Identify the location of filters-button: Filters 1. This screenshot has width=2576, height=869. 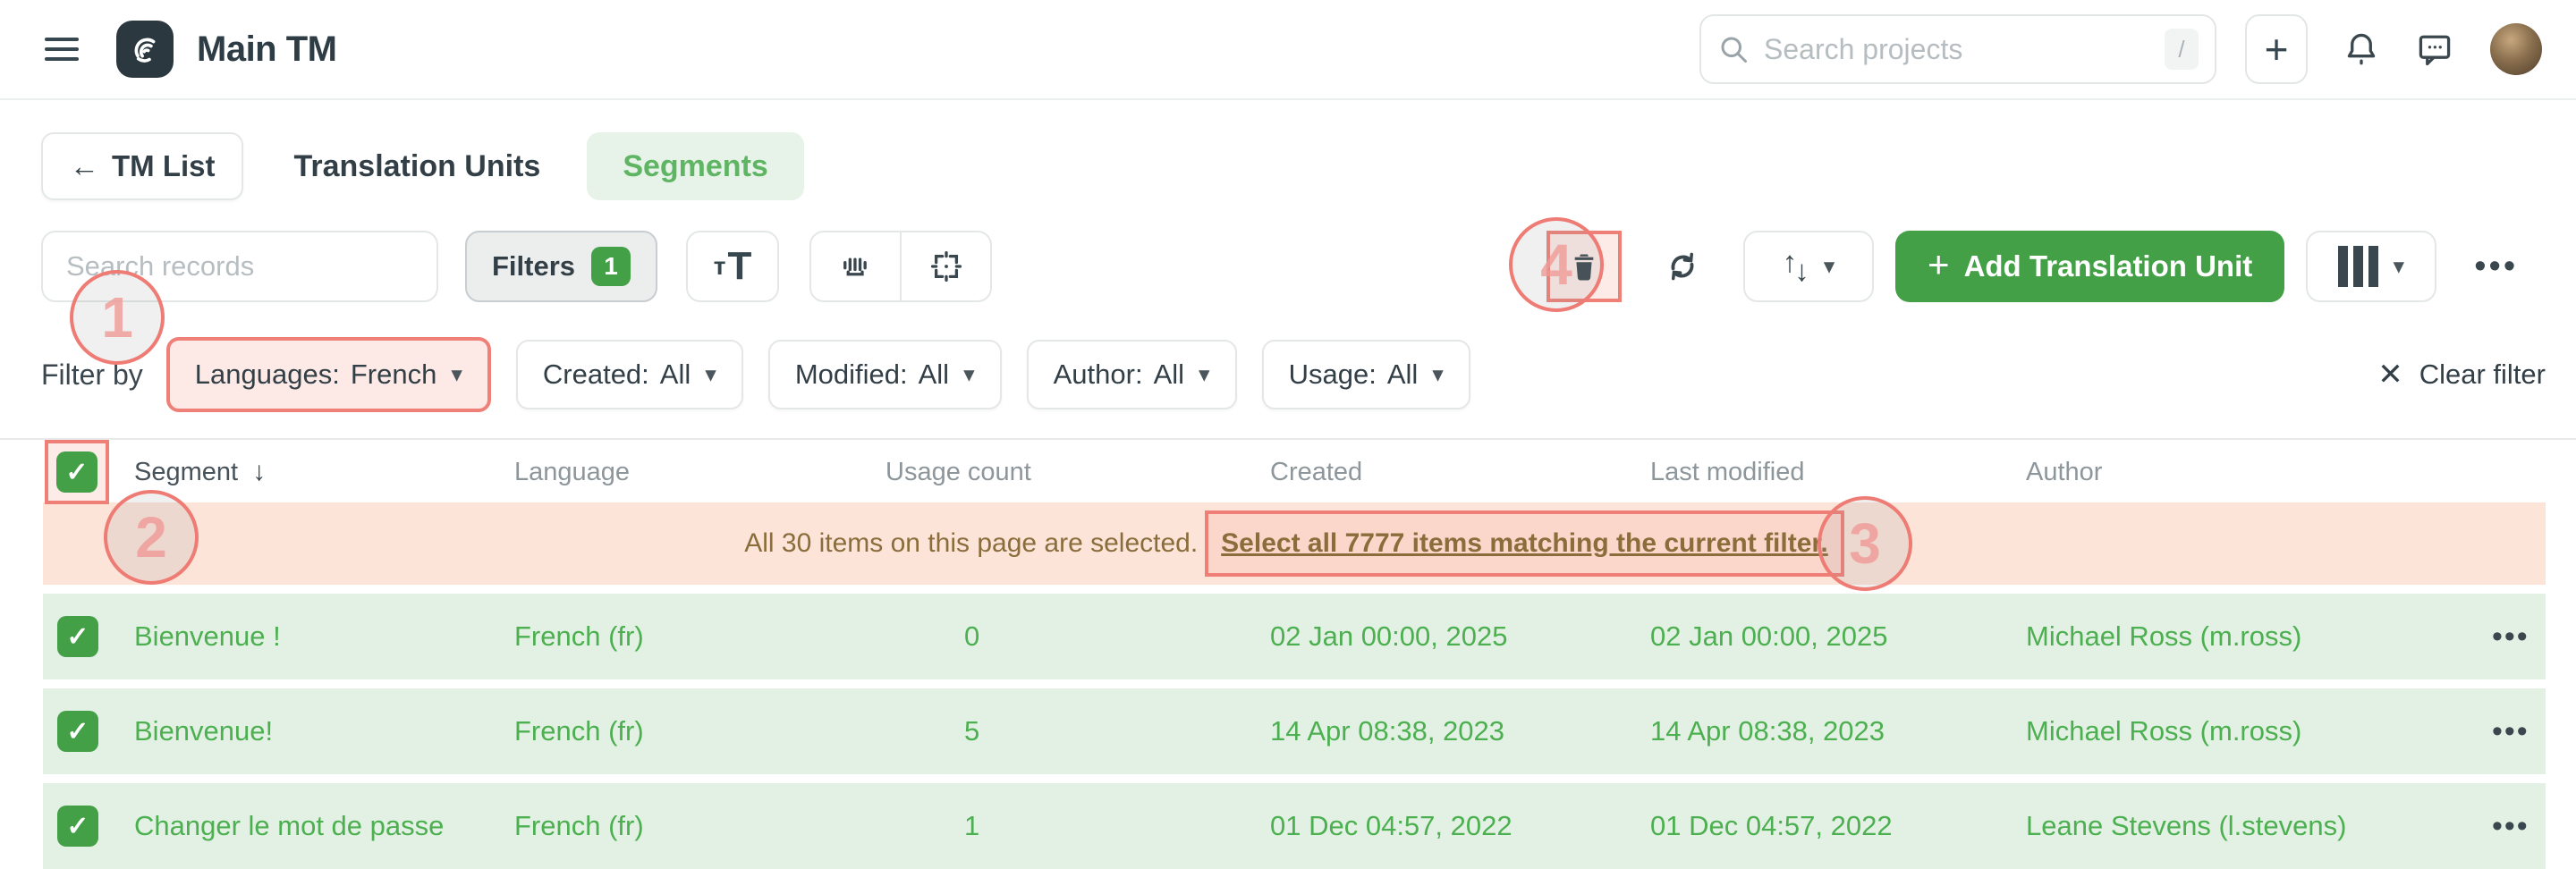
(561, 266).